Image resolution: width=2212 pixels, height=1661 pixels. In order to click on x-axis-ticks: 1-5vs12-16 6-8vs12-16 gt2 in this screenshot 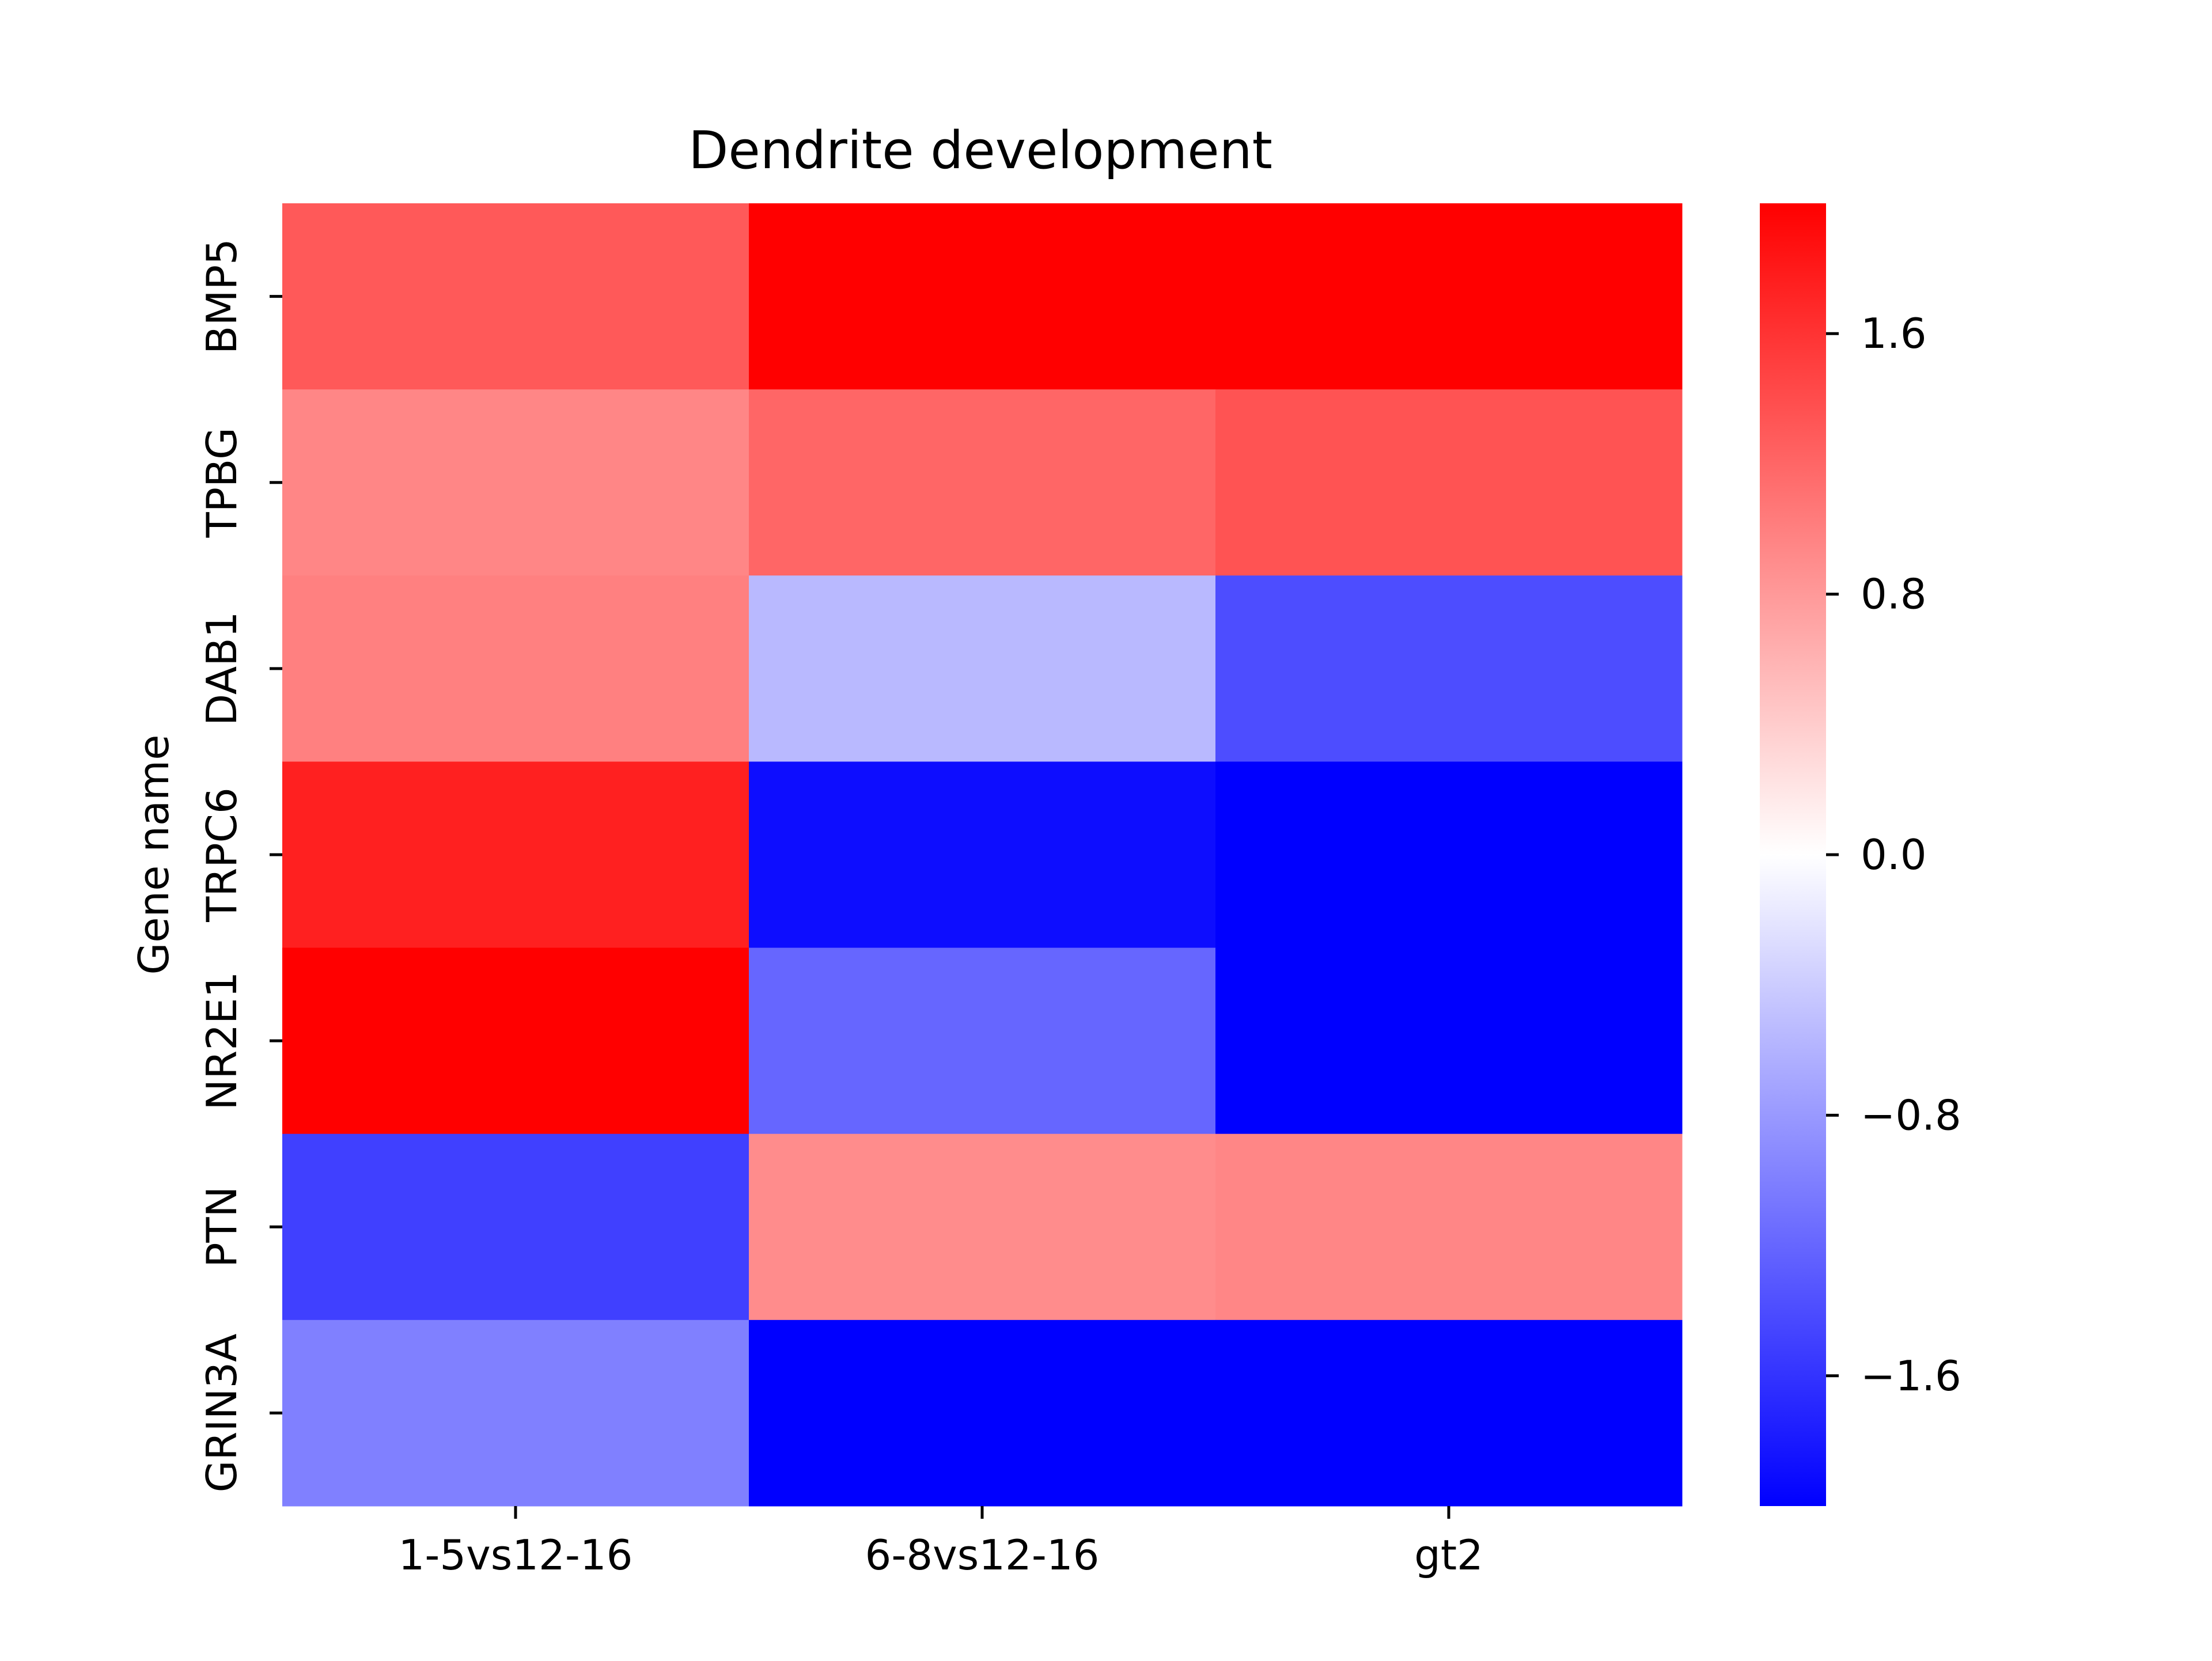, I will do `click(941, 1542)`.